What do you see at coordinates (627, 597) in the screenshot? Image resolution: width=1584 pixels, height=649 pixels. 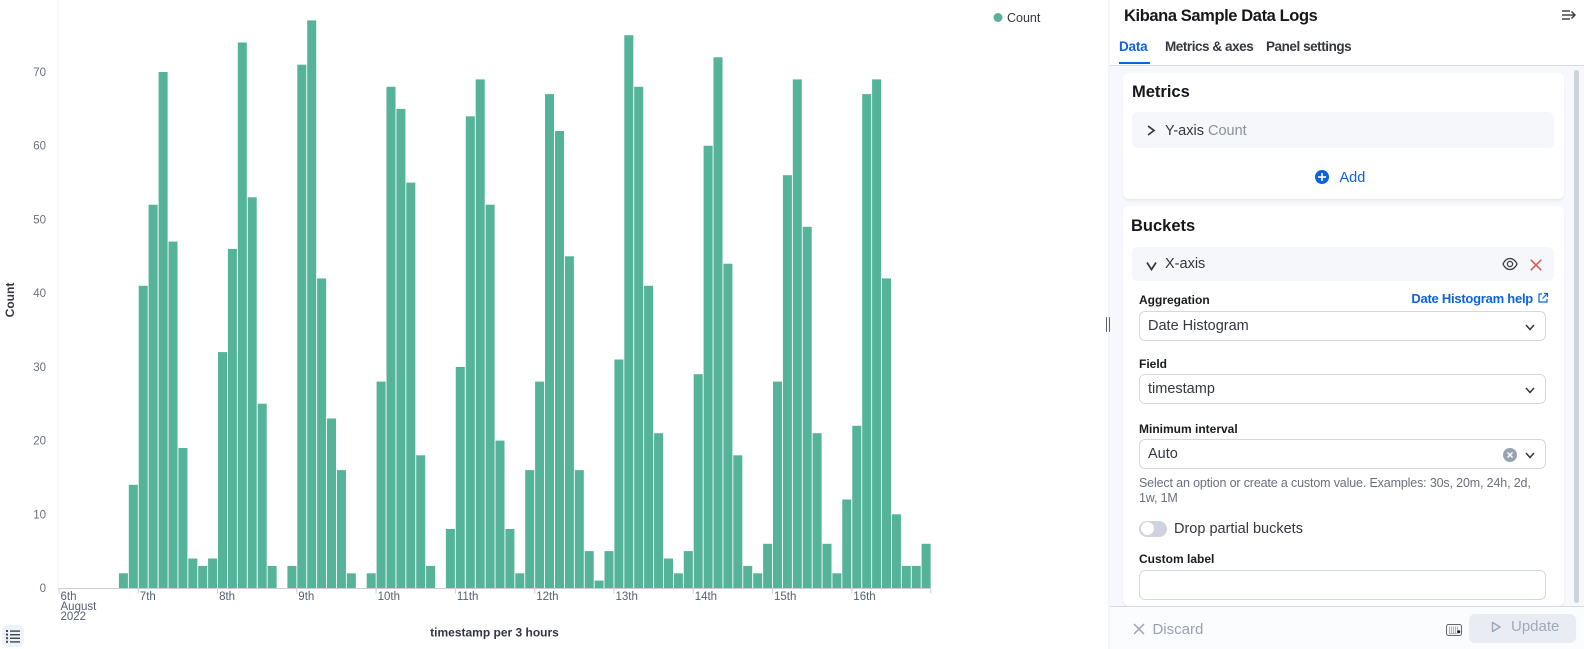 I see `svg-text: 13th` at bounding box center [627, 597].